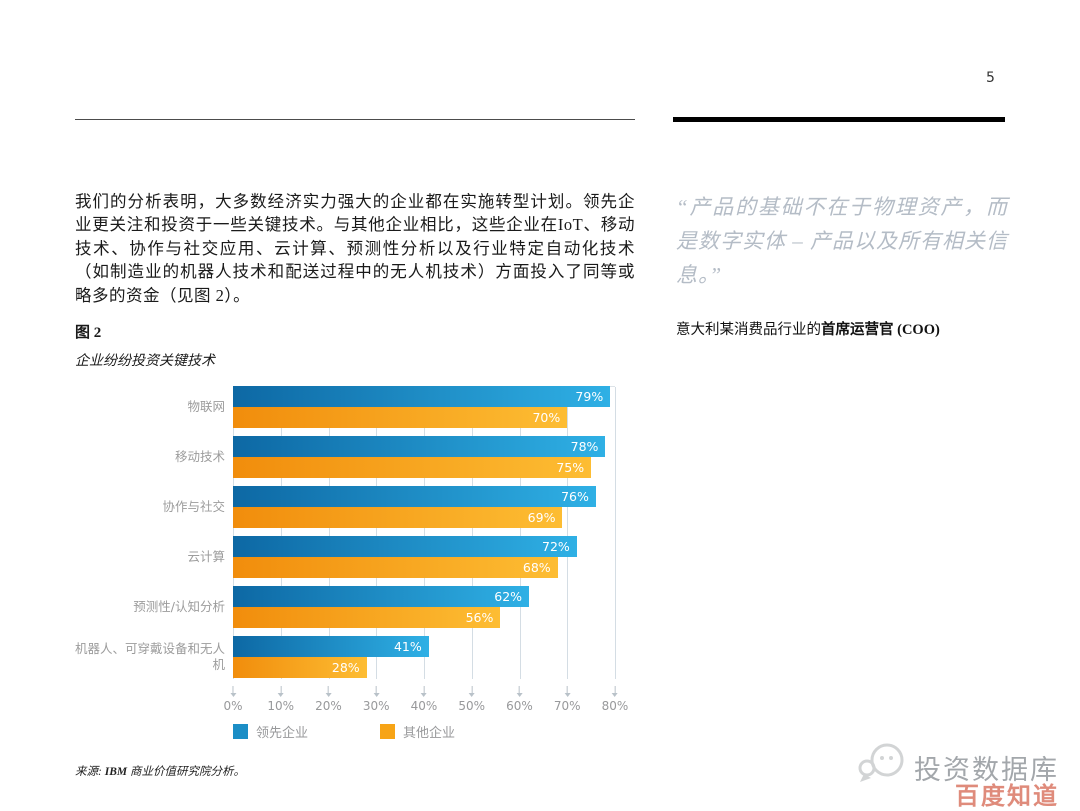 The image size is (1080, 811). What do you see at coordinates (748, 330) in the screenshot?
I see `attribution-text: 意大利某消费品行业的` at bounding box center [748, 330].